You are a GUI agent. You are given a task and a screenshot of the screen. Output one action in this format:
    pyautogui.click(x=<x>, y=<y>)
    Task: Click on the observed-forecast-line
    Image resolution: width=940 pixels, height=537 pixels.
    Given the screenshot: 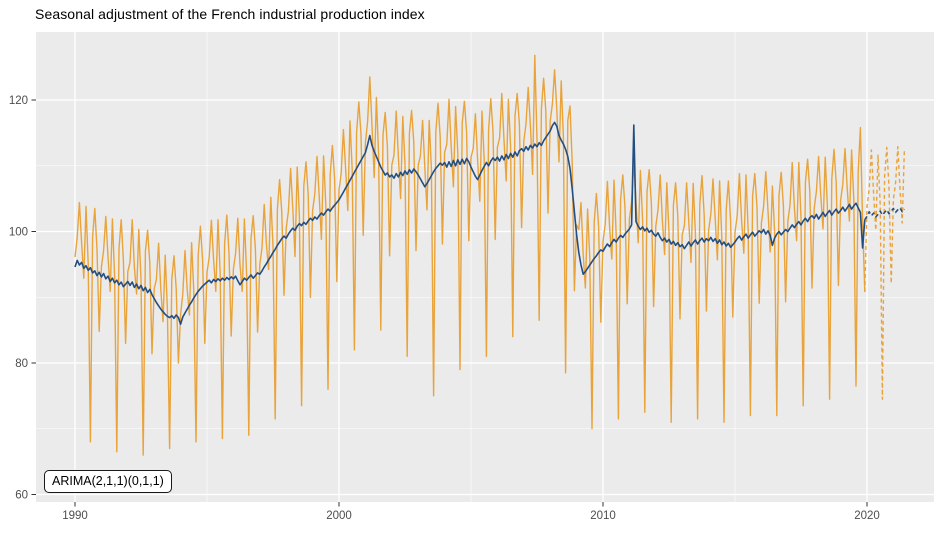 What is the action you would take?
    pyautogui.click(x=885, y=272)
    